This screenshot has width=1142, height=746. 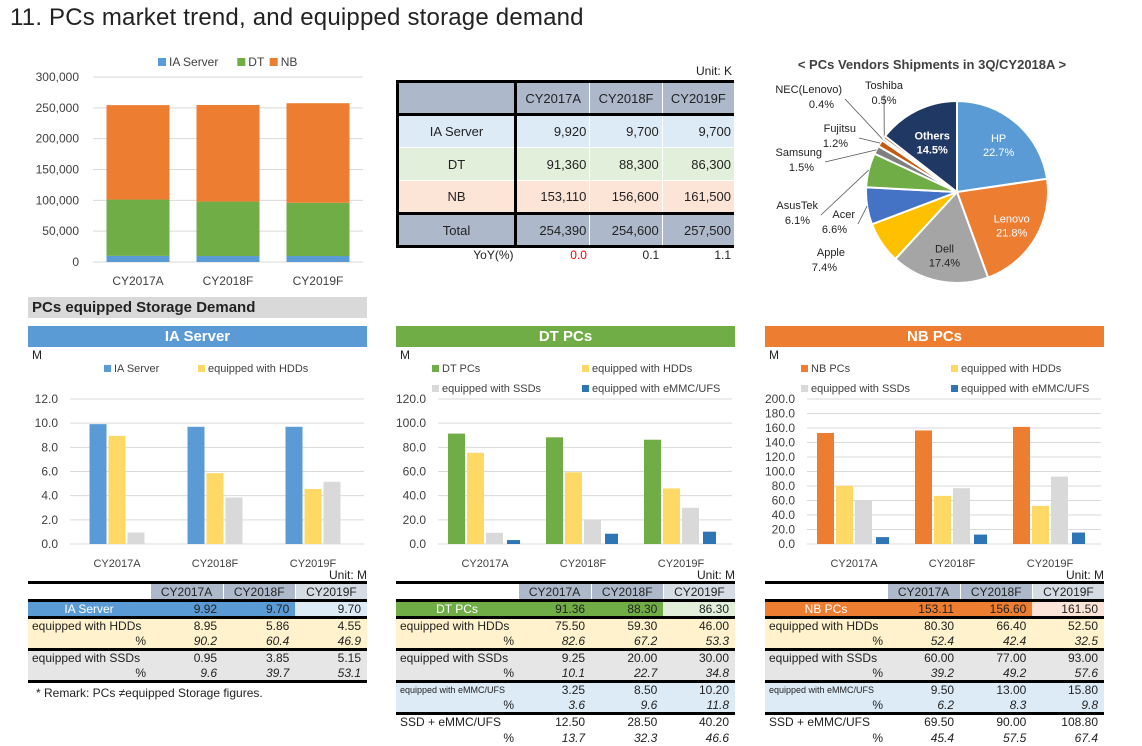 I want to click on row-label: equipped with eMMC/UFS, so click(x=826, y=690).